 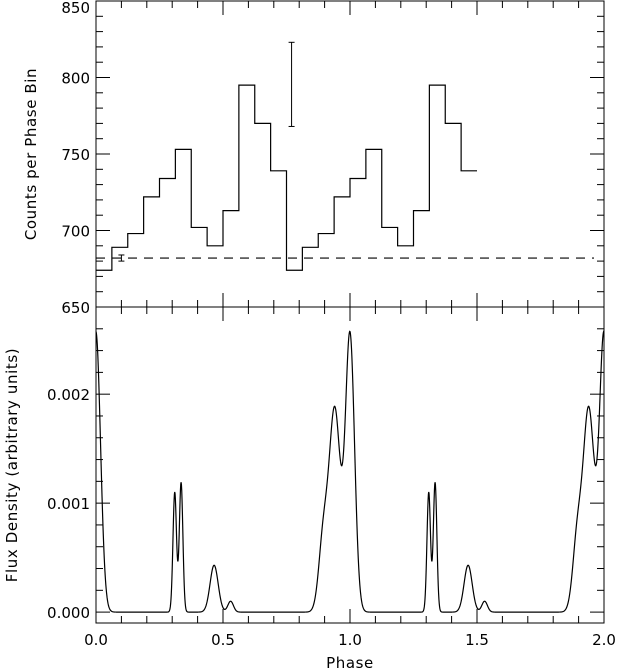 What do you see at coordinates (350, 662) in the screenshot?
I see `bottom-x-axis-title: Phase` at bounding box center [350, 662].